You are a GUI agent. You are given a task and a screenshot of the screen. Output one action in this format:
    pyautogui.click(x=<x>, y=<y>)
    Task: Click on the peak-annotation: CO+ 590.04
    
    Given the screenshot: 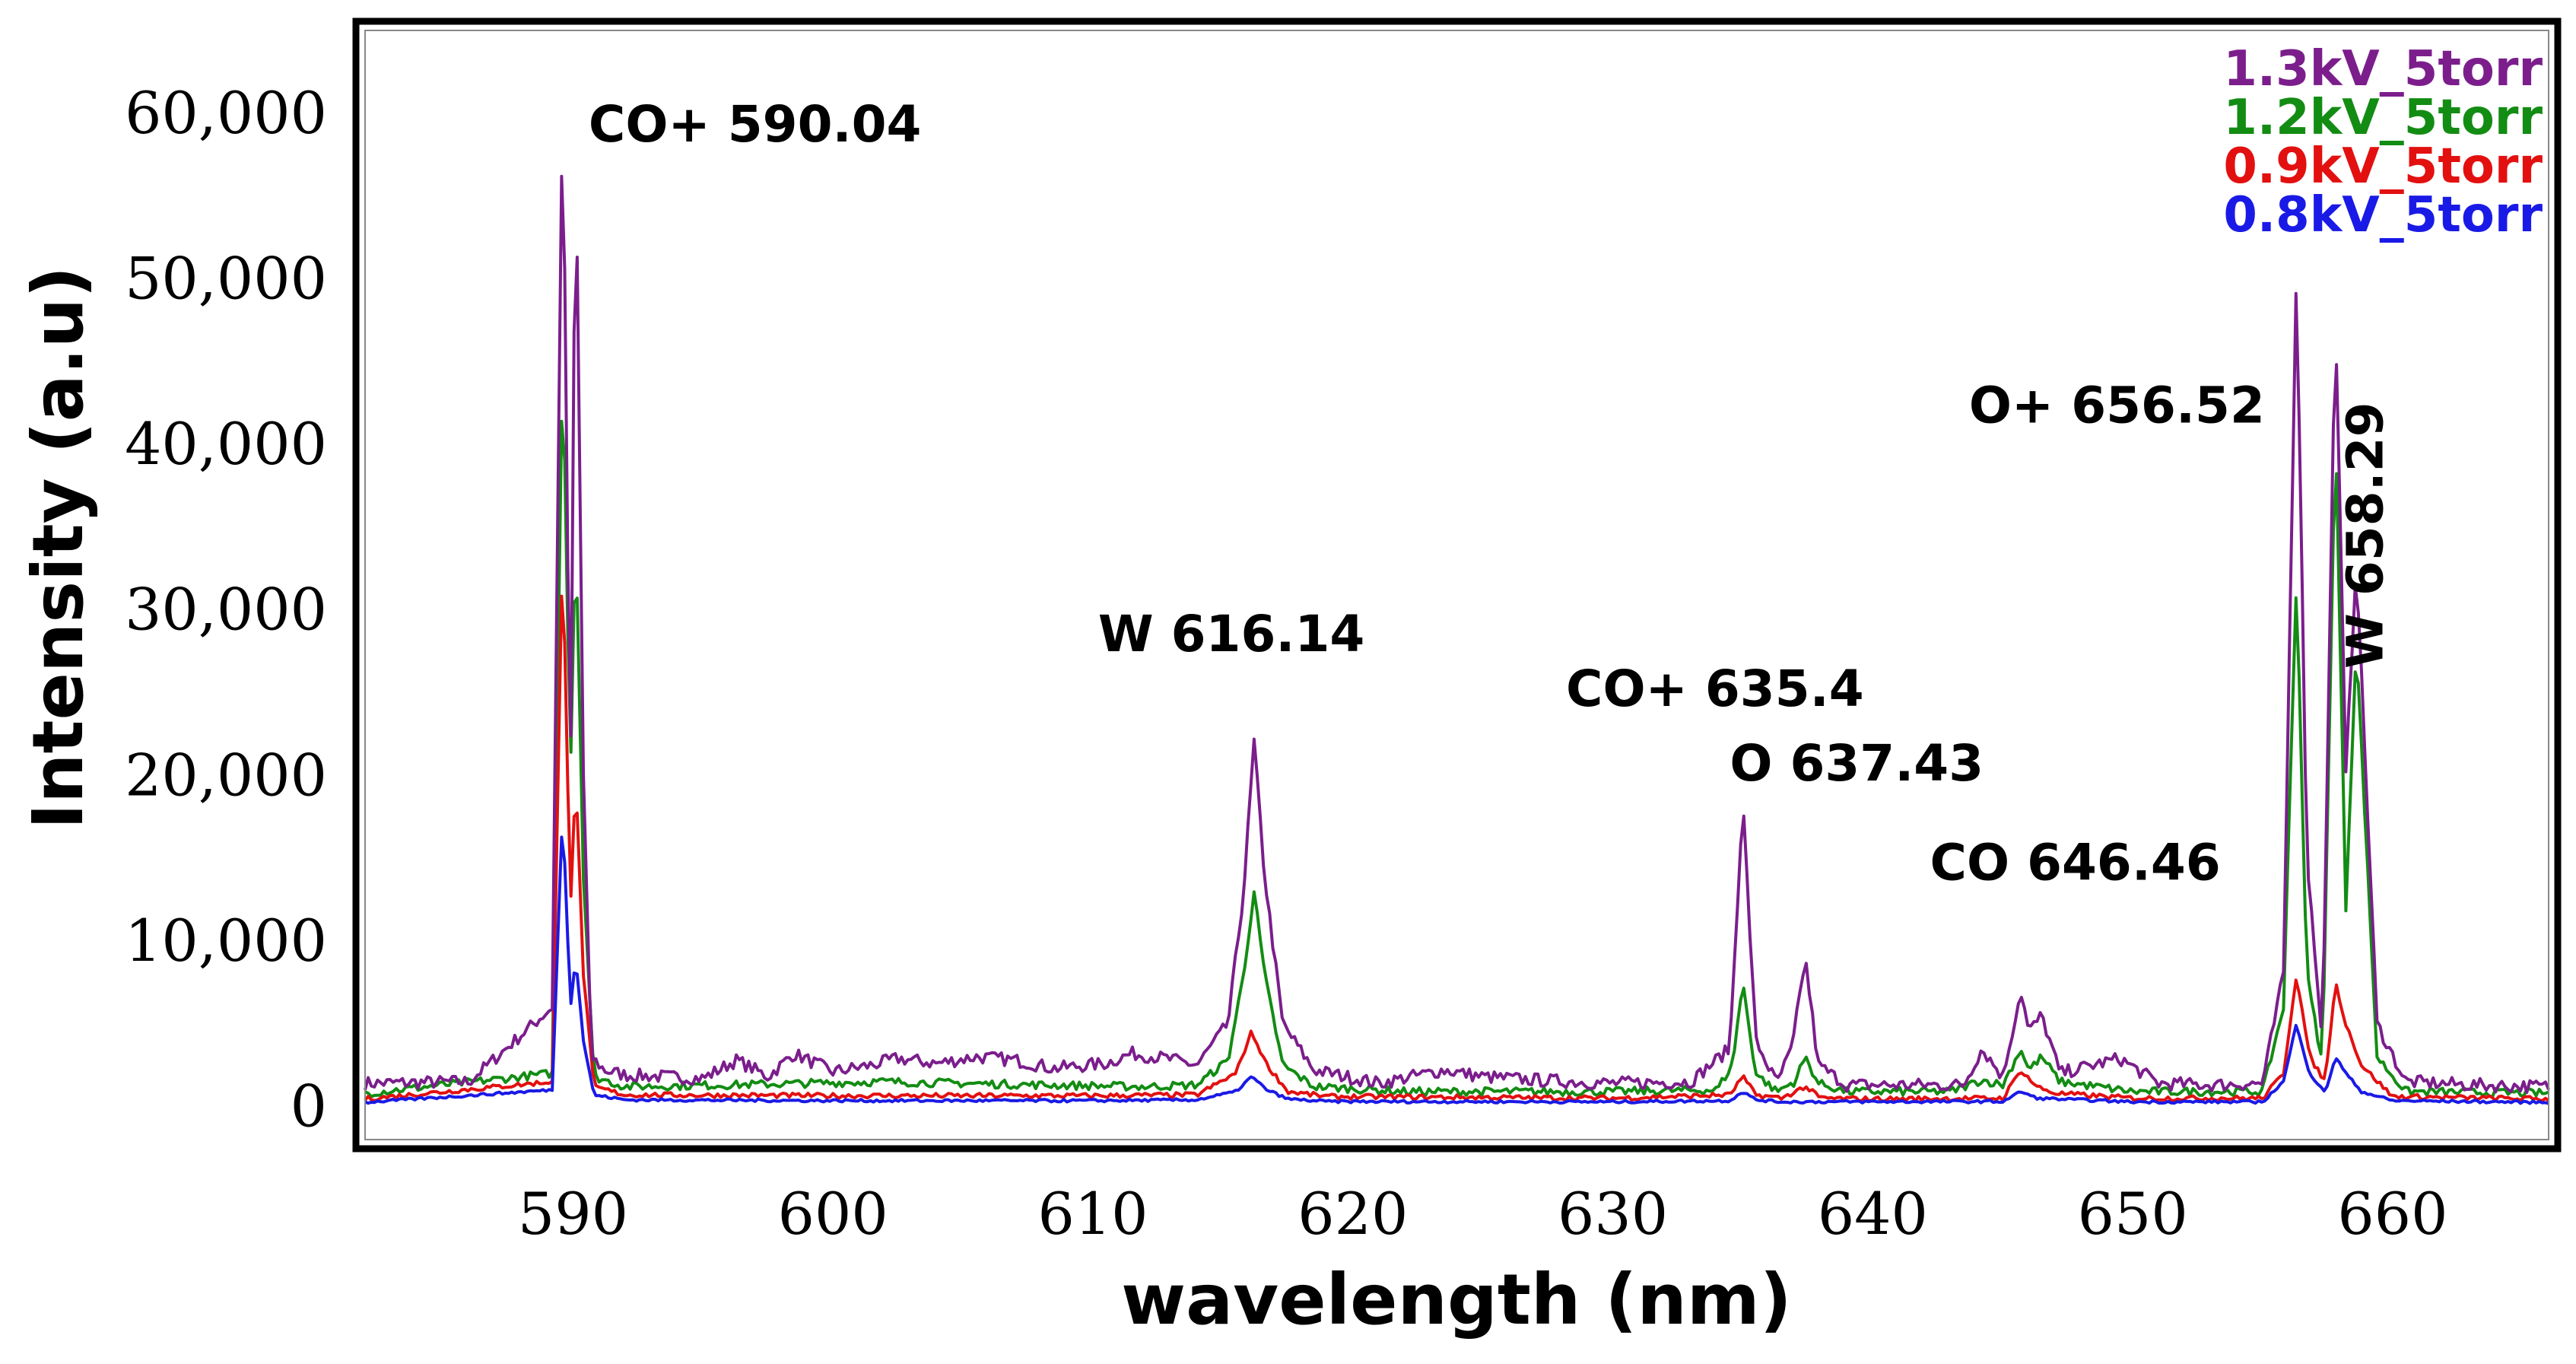 What is the action you would take?
    pyautogui.click(x=755, y=125)
    